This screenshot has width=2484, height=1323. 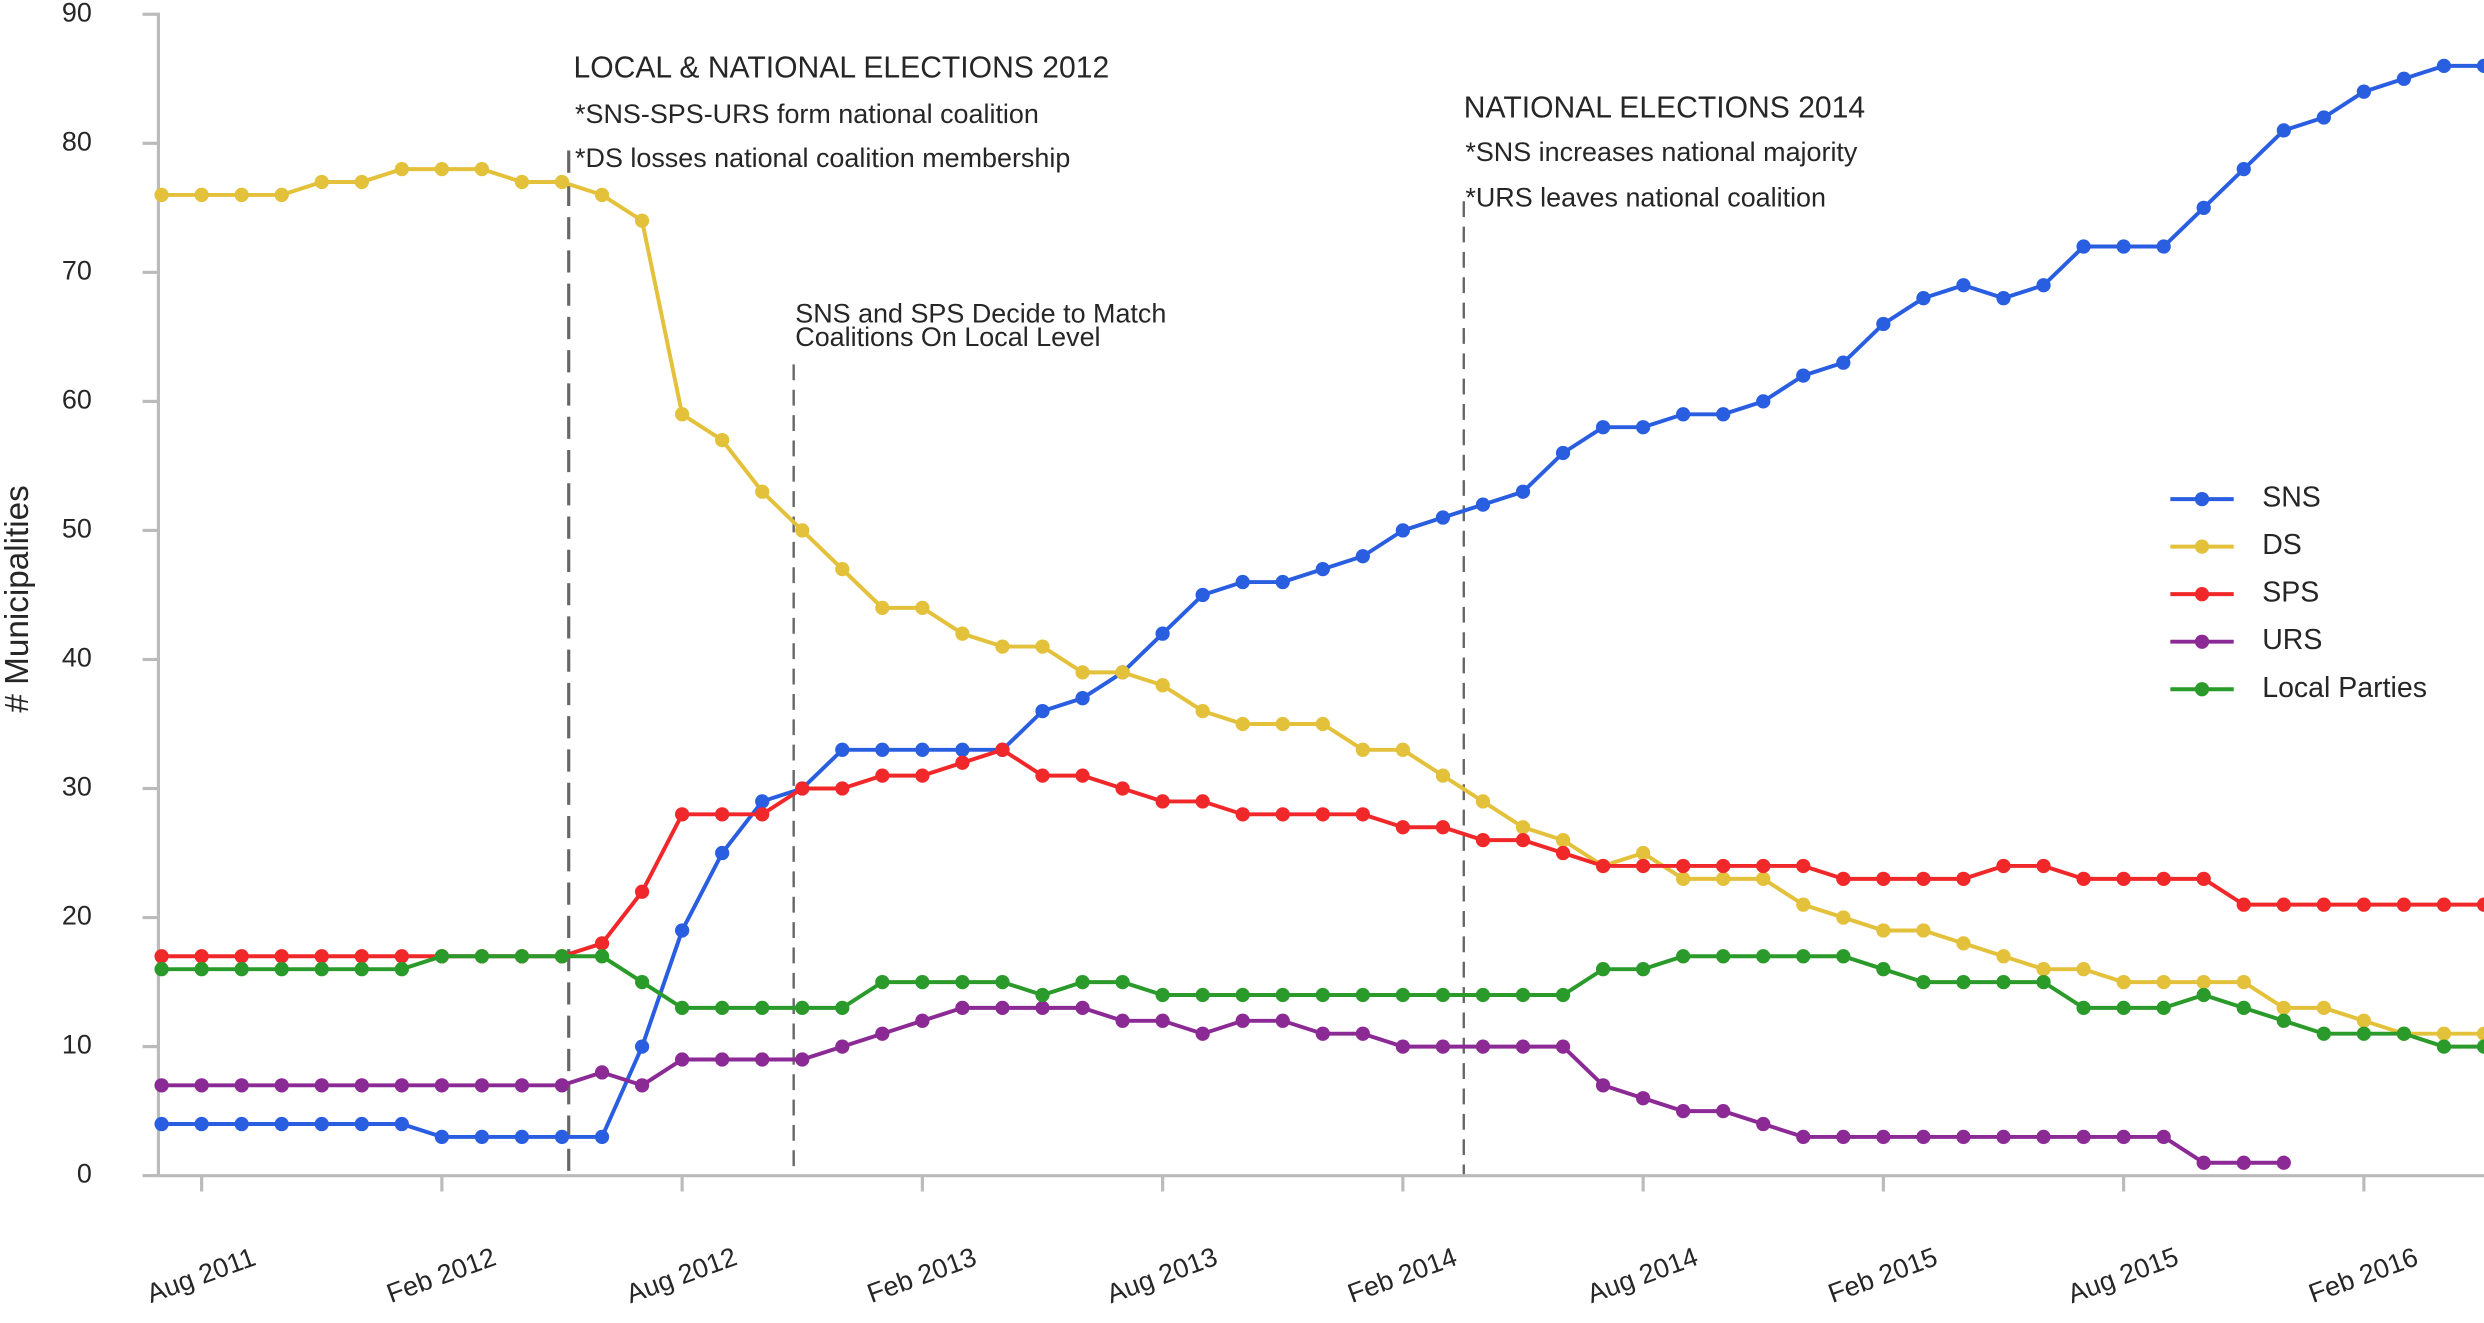 What do you see at coordinates (2291, 498) in the screenshot?
I see `legend-label: SNS` at bounding box center [2291, 498].